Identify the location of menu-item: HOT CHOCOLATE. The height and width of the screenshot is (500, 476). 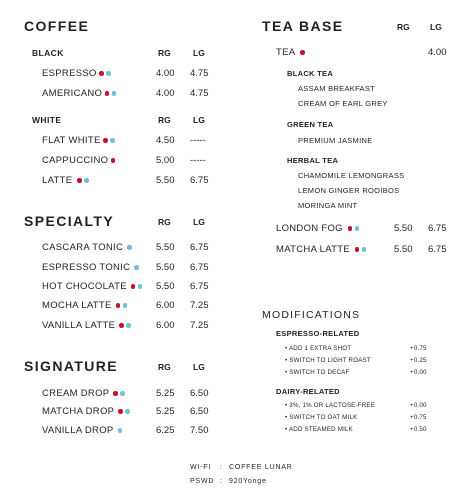
(92, 286).